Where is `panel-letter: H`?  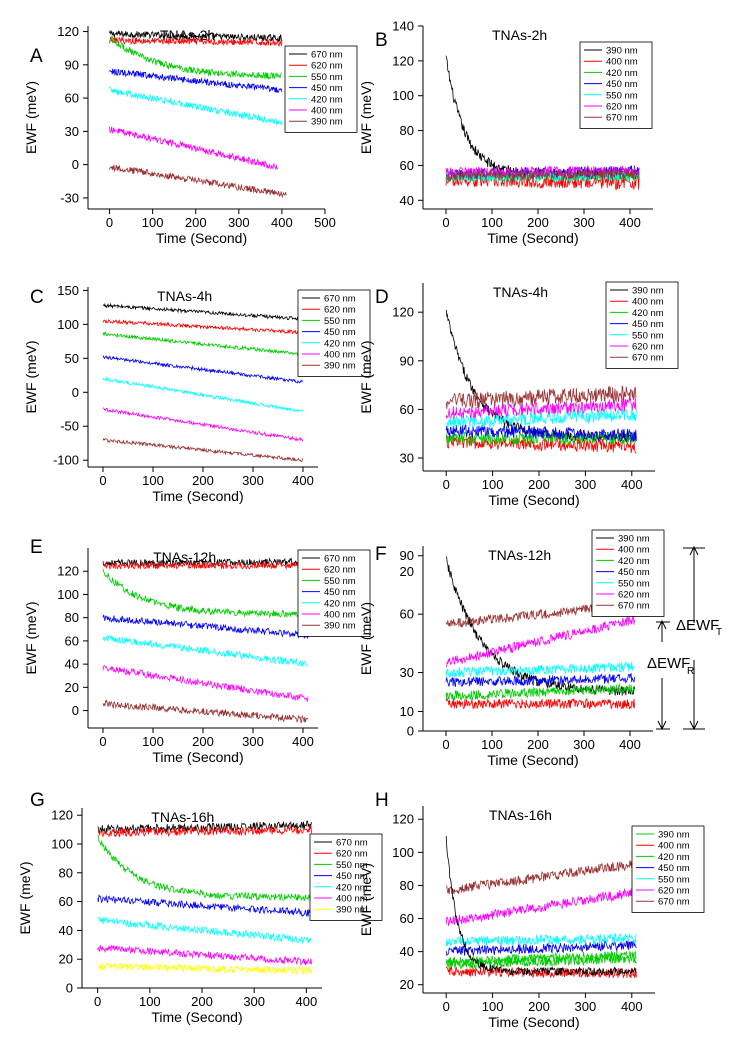
panel-letter: H is located at coordinates (382, 800).